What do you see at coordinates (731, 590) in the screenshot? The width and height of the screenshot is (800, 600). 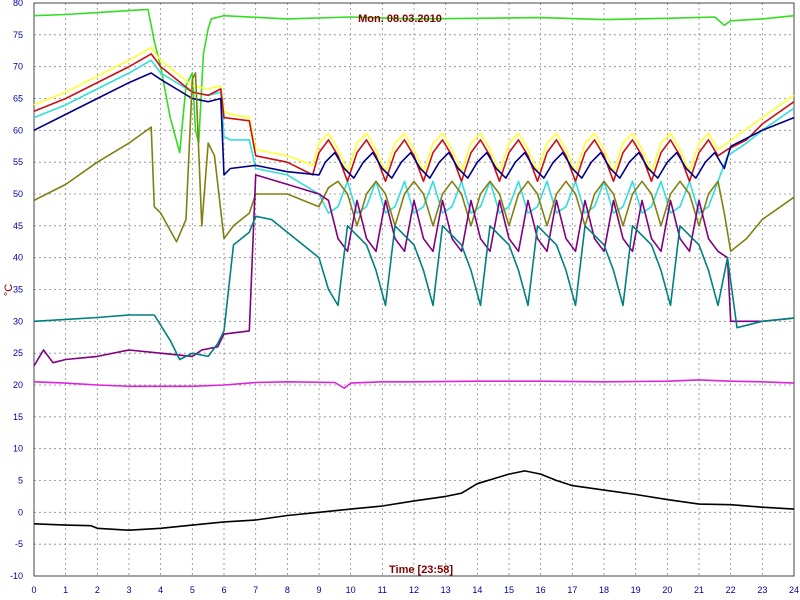 I see `x-tick-label: 22` at bounding box center [731, 590].